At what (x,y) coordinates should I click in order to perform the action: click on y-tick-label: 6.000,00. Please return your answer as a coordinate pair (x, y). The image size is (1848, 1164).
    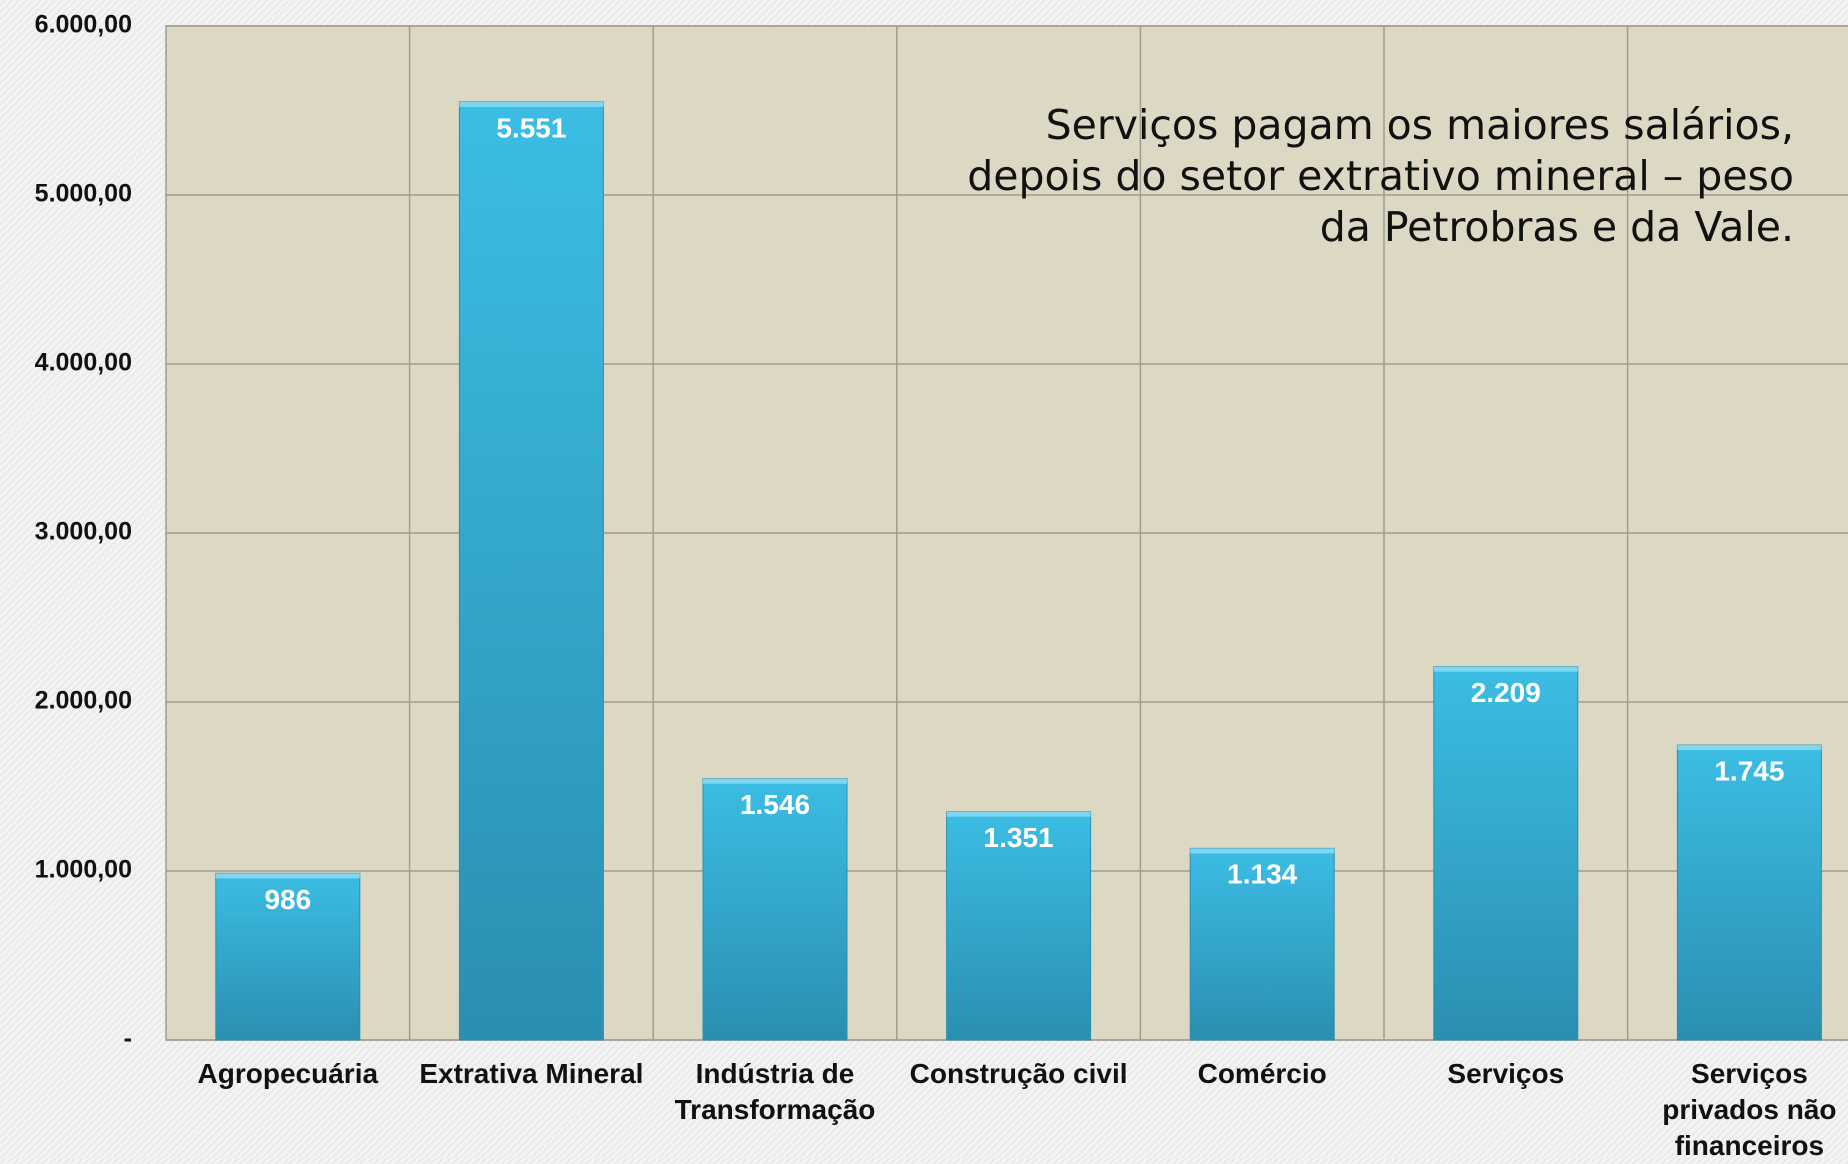
    Looking at the image, I should click on (83, 25).